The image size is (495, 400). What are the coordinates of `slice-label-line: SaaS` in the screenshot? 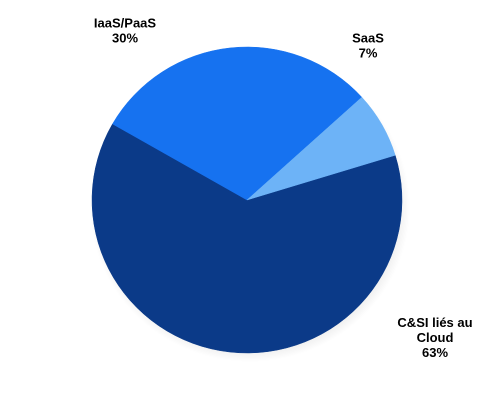 It's located at (368, 38).